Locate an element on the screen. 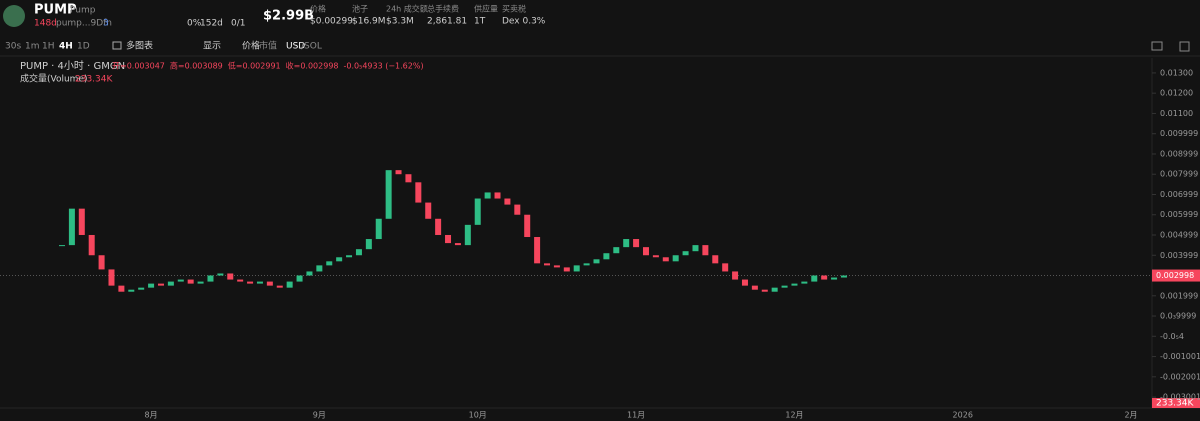 The width and height of the screenshot is (1200, 421). stat-value: 2,861.81 is located at coordinates (447, 22).